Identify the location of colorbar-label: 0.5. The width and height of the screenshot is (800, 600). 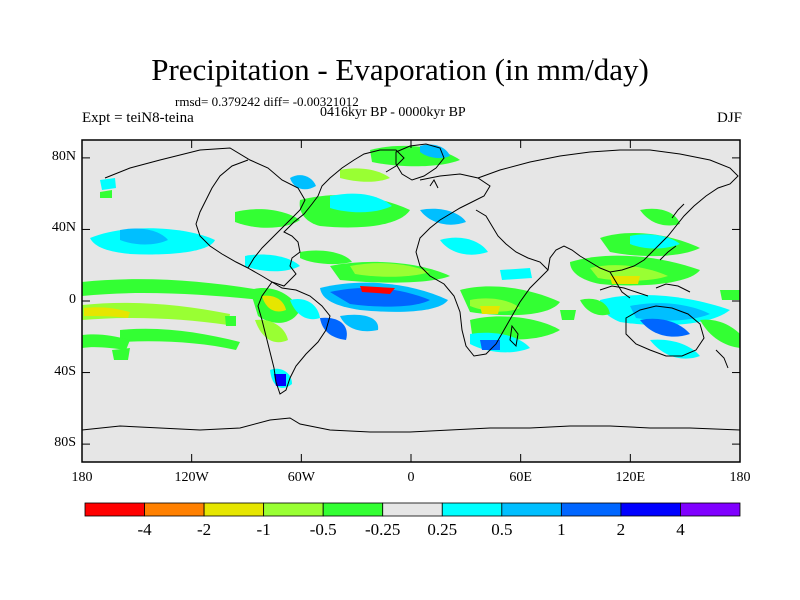
(502, 529).